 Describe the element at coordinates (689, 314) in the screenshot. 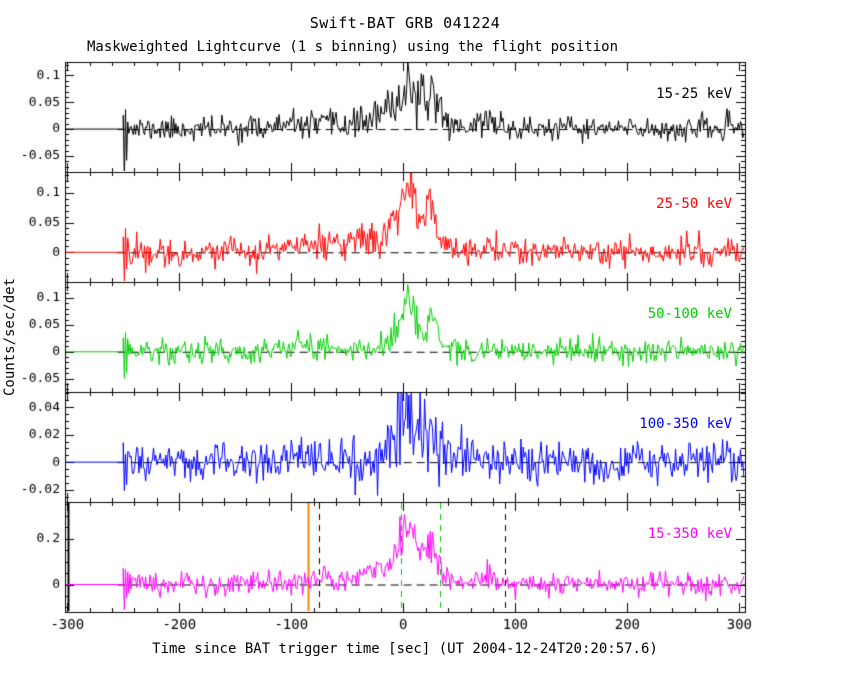

I see `panel-label-50-100kev: 50-100 keV` at that location.